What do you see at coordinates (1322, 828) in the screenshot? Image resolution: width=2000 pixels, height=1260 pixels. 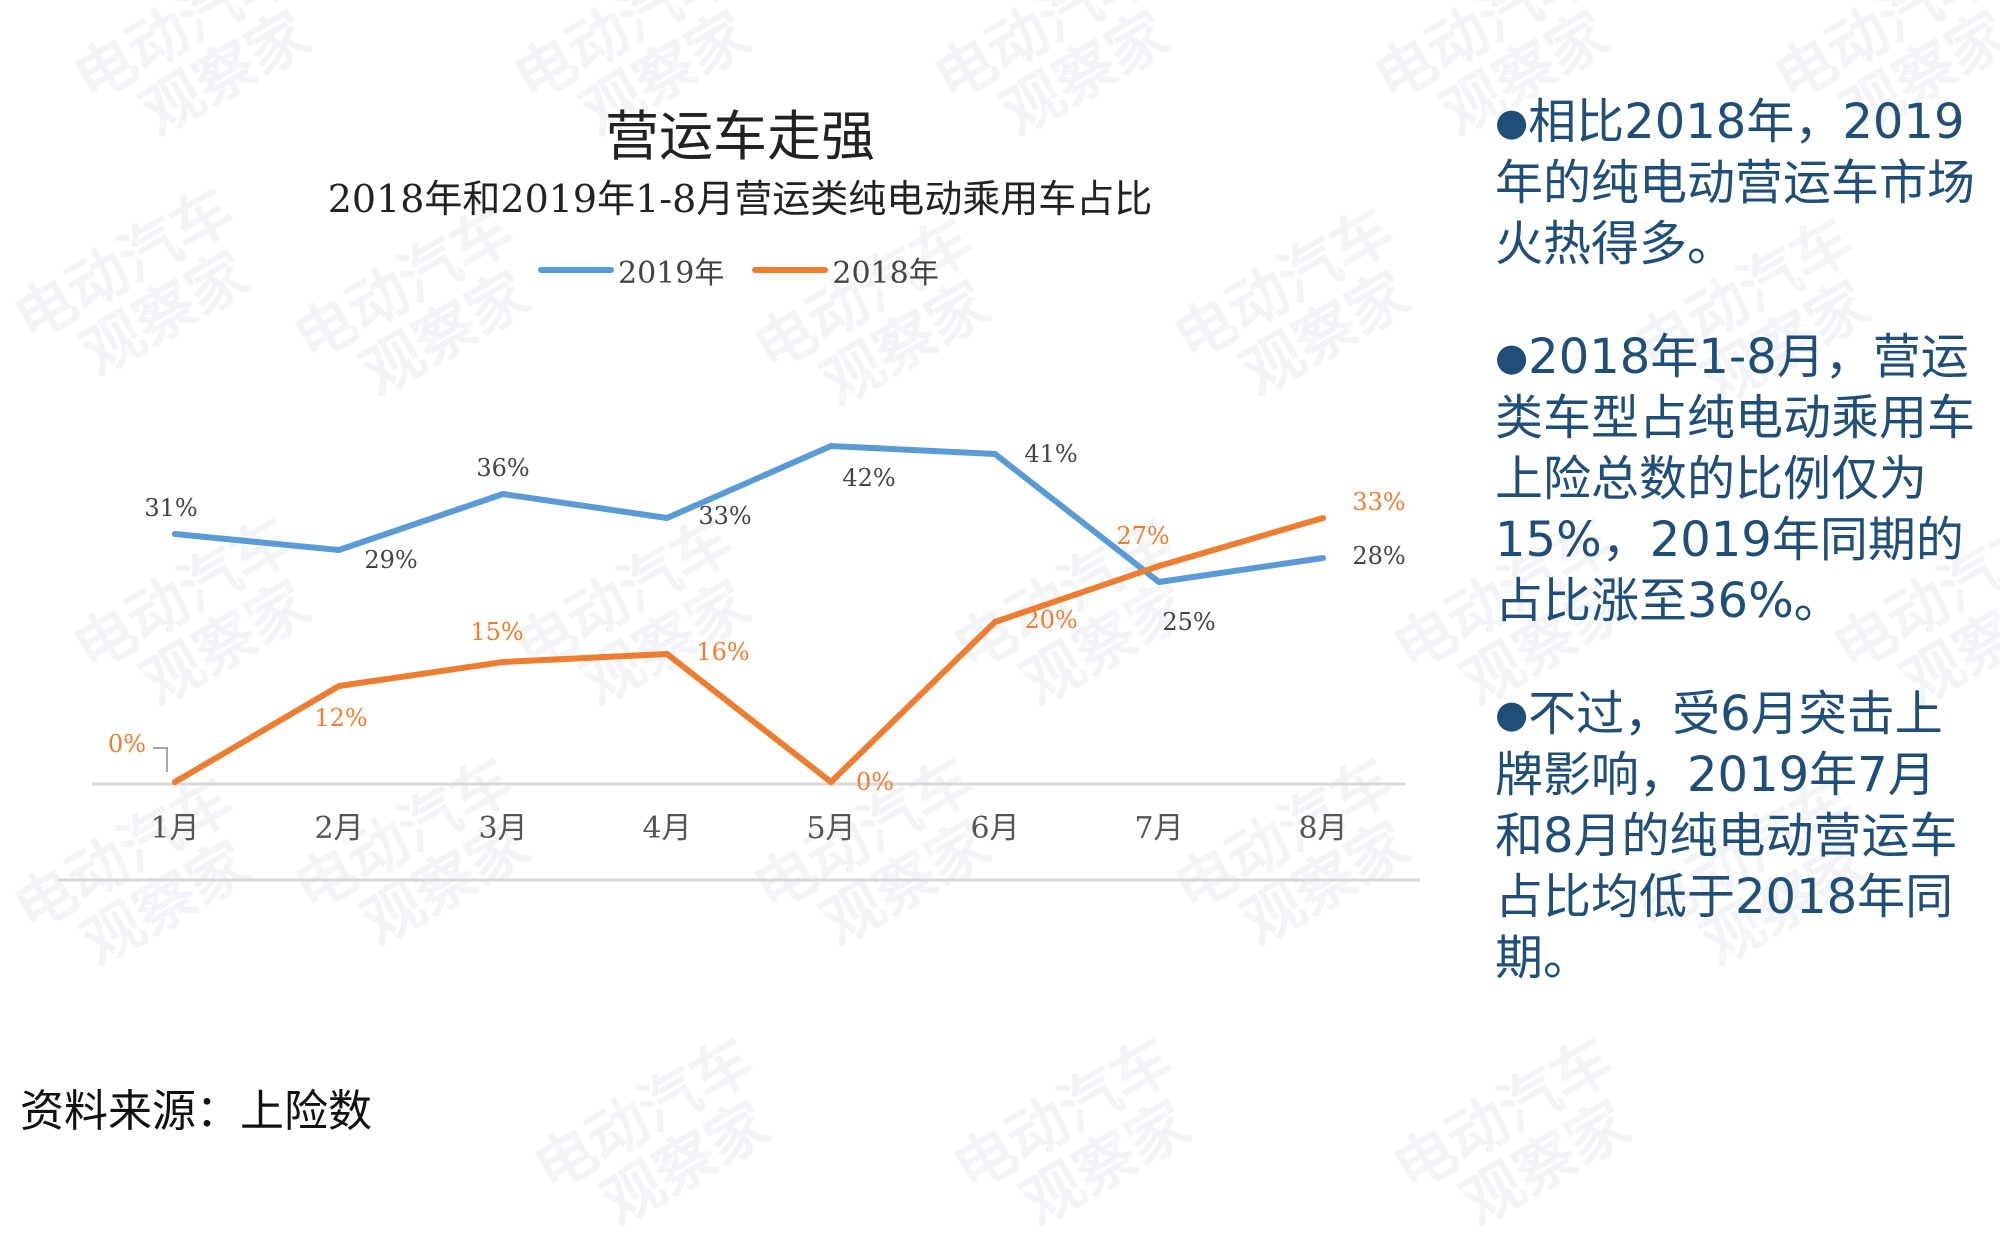 I see `x-tick-label: 8月` at bounding box center [1322, 828].